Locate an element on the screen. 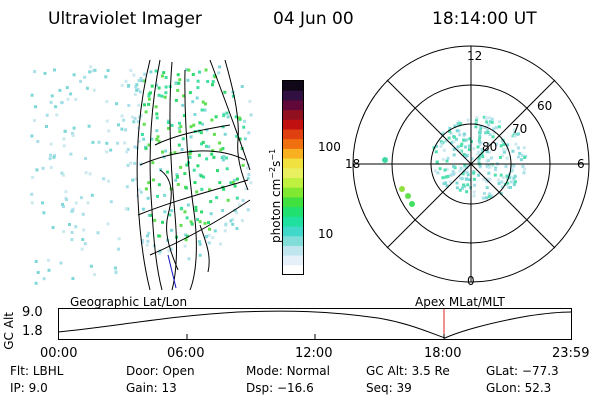 This screenshot has width=600, height=400. colorbar-tick-100: 100 is located at coordinates (329, 147).